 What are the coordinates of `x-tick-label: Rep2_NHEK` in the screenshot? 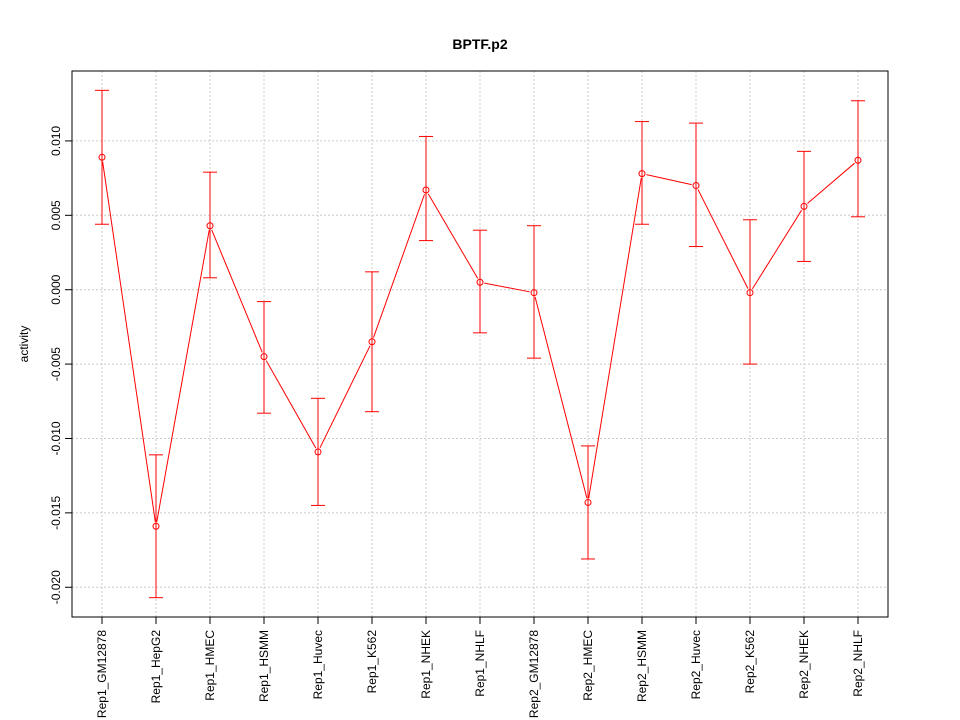 It's located at (804, 664).